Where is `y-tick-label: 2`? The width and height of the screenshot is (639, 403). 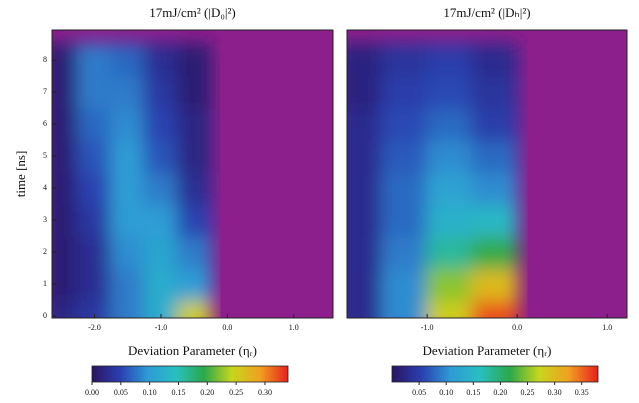
y-tick-label: 2 is located at coordinates (45, 251).